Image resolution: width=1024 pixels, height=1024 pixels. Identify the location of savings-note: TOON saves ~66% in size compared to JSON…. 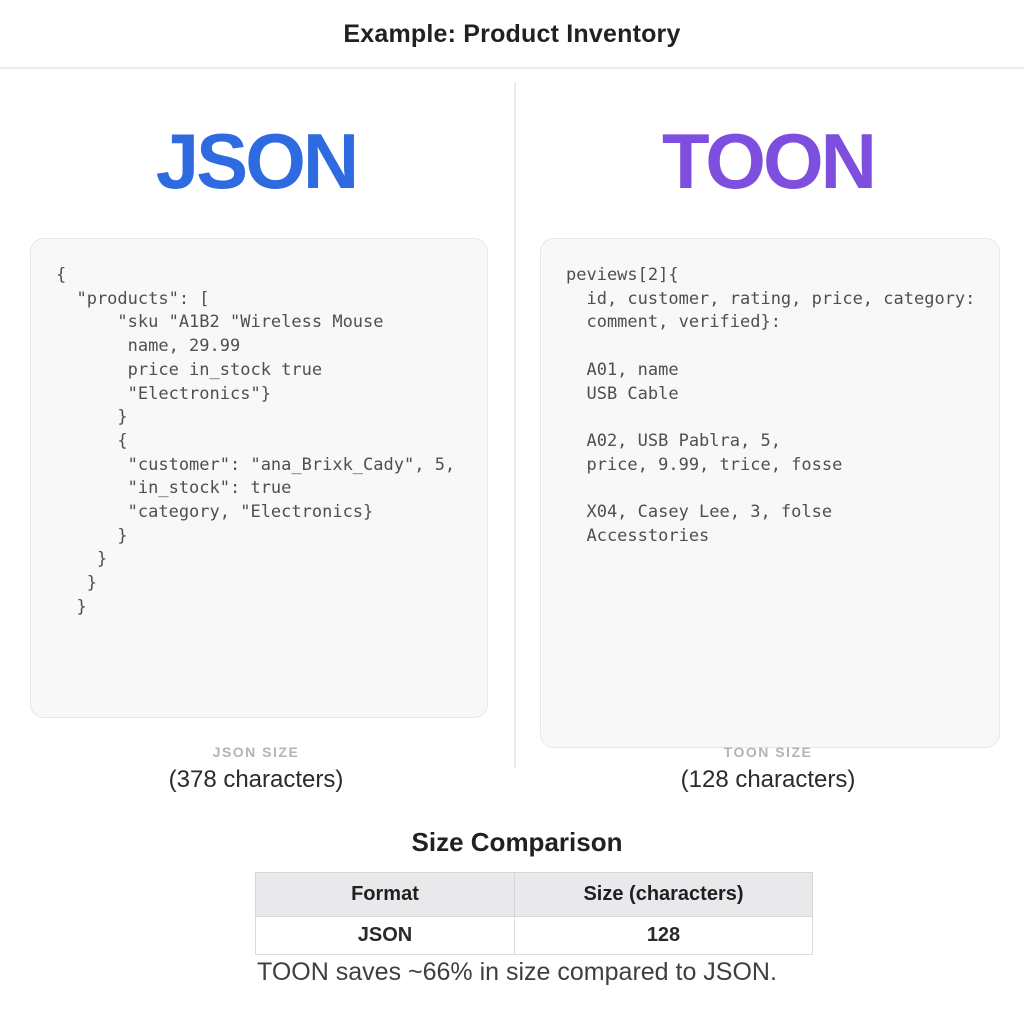
(517, 972).